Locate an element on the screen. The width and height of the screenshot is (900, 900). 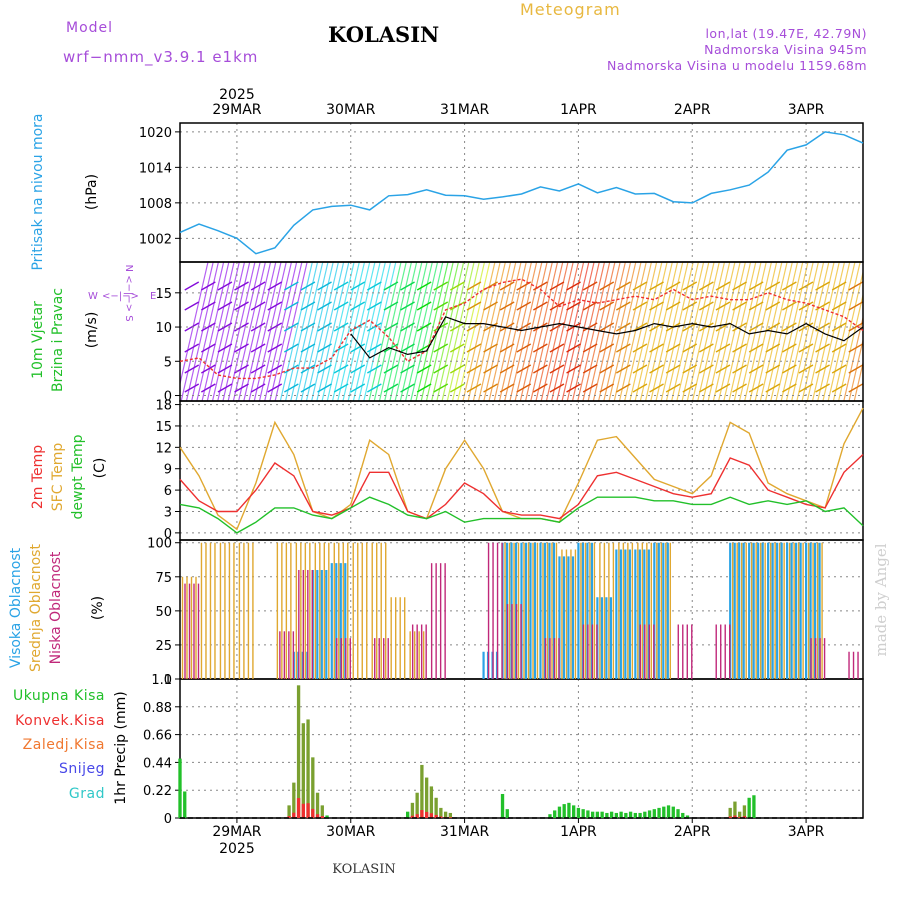
footer-station: KOLASIN is located at coordinates (364, 869).